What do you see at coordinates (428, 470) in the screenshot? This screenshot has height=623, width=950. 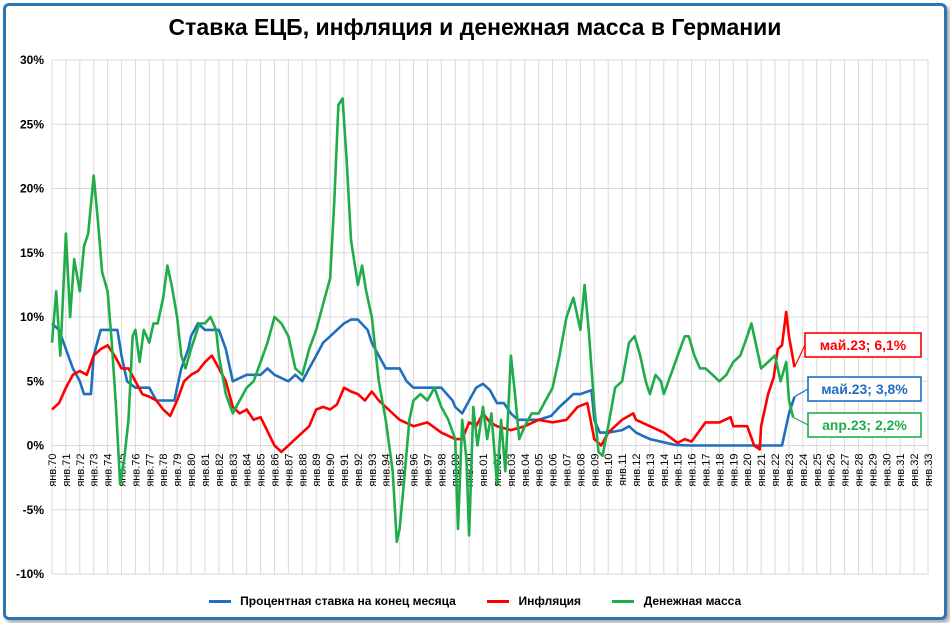 I see `x-tick-label: янв.97` at bounding box center [428, 470].